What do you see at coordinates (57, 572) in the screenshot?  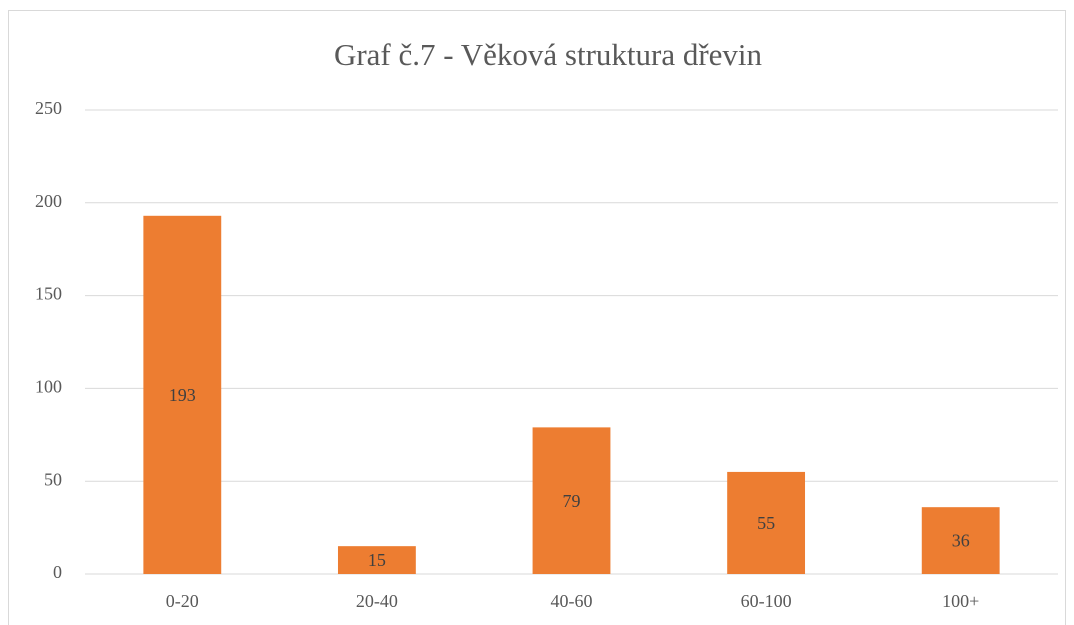 I see `y-tick-label: 0` at bounding box center [57, 572].